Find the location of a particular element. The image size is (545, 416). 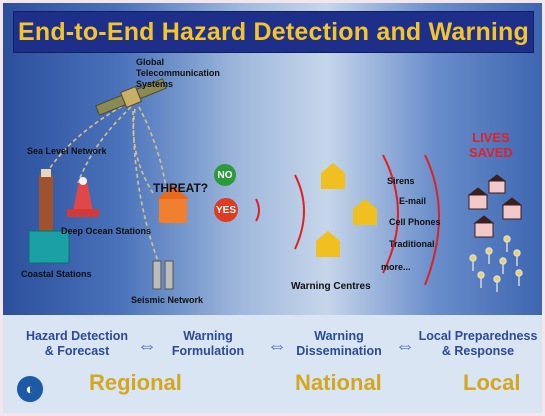

channel-sirens: Sirens is located at coordinates (401, 181).